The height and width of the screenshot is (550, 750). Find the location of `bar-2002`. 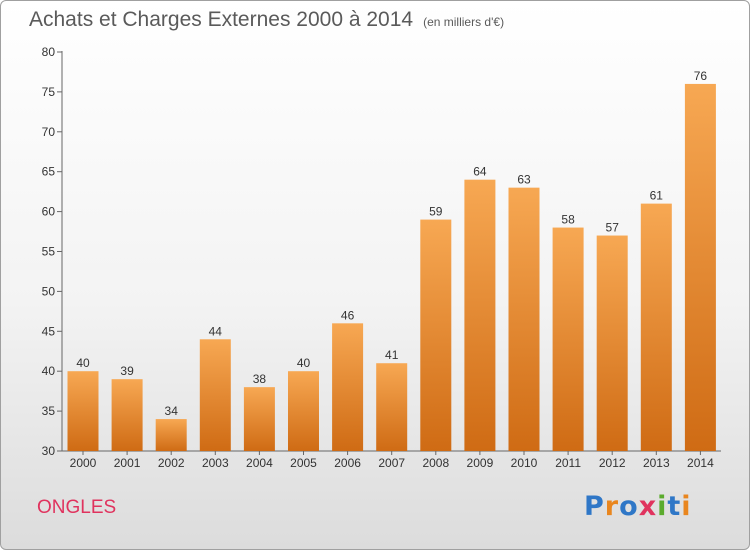

bar-2002 is located at coordinates (171, 435).